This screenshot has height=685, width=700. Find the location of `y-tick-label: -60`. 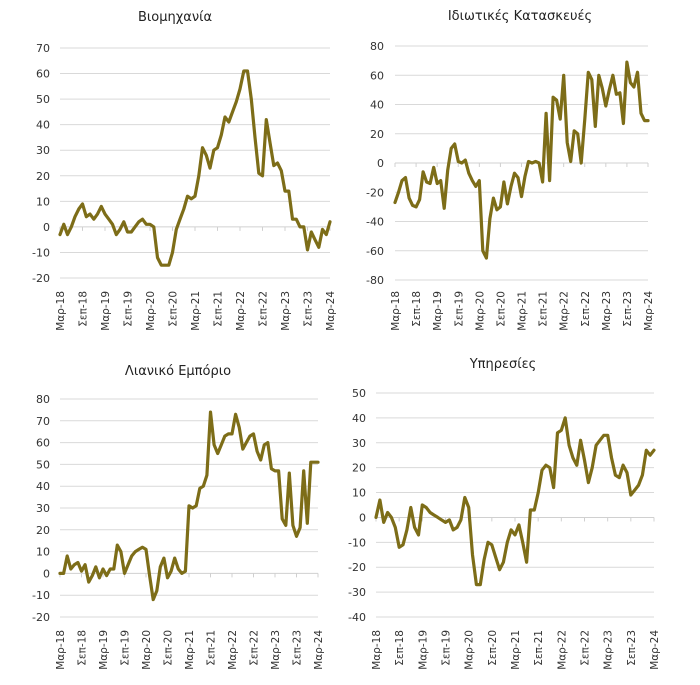

y-tick-label: -60 is located at coordinates (375, 251).